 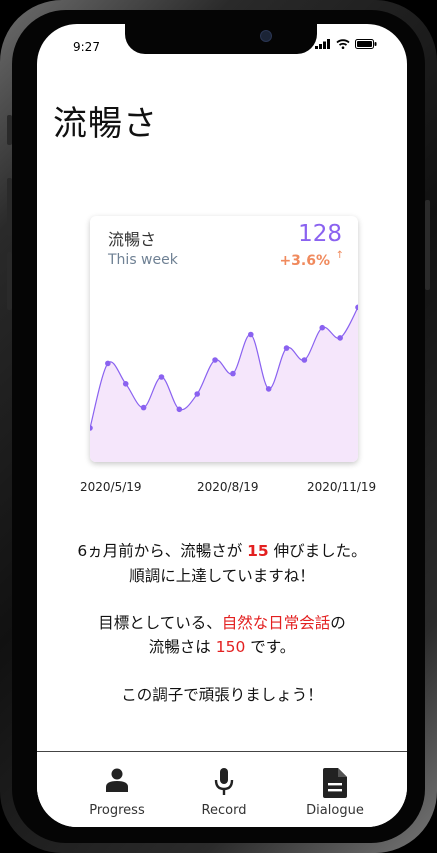 What do you see at coordinates (182, 647) in the screenshot?
I see `message-text: 流暢さは` at bounding box center [182, 647].